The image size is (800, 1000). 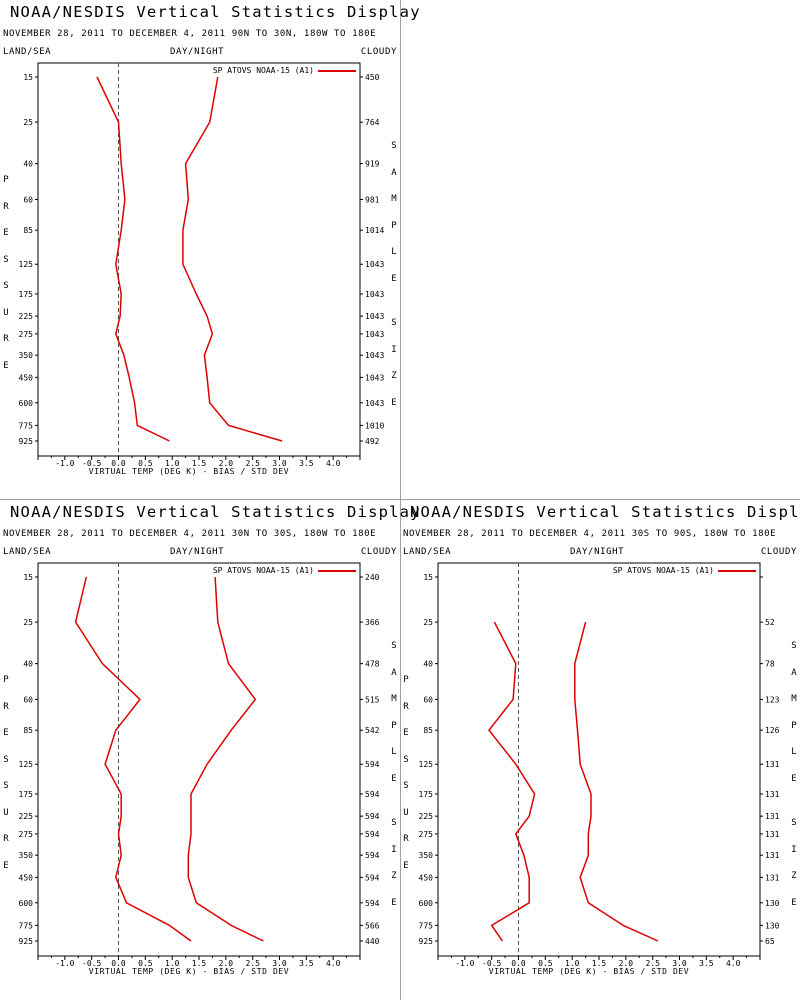 What do you see at coordinates (372, 664) in the screenshot?
I see `sample-size-label: 478` at bounding box center [372, 664].